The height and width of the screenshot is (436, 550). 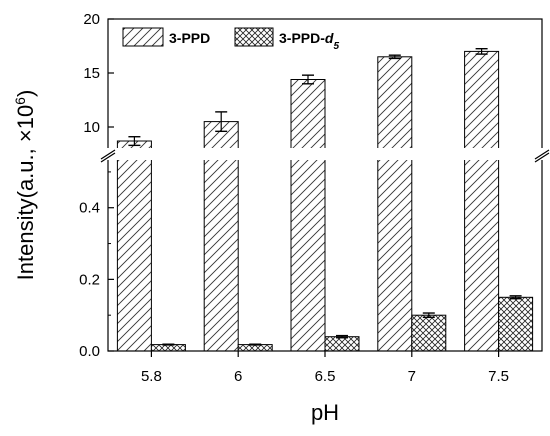 I want to click on error-bar-series1-5.8, so click(x=134, y=141).